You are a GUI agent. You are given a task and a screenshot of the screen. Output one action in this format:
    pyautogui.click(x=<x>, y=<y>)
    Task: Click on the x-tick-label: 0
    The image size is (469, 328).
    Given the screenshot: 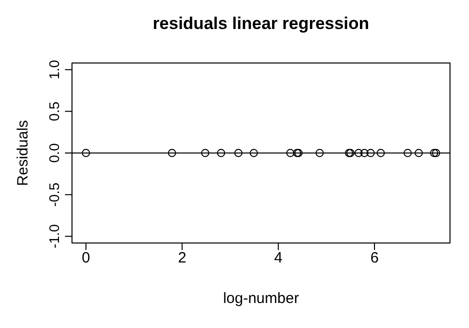 What is the action you would take?
    pyautogui.click(x=86, y=258)
    